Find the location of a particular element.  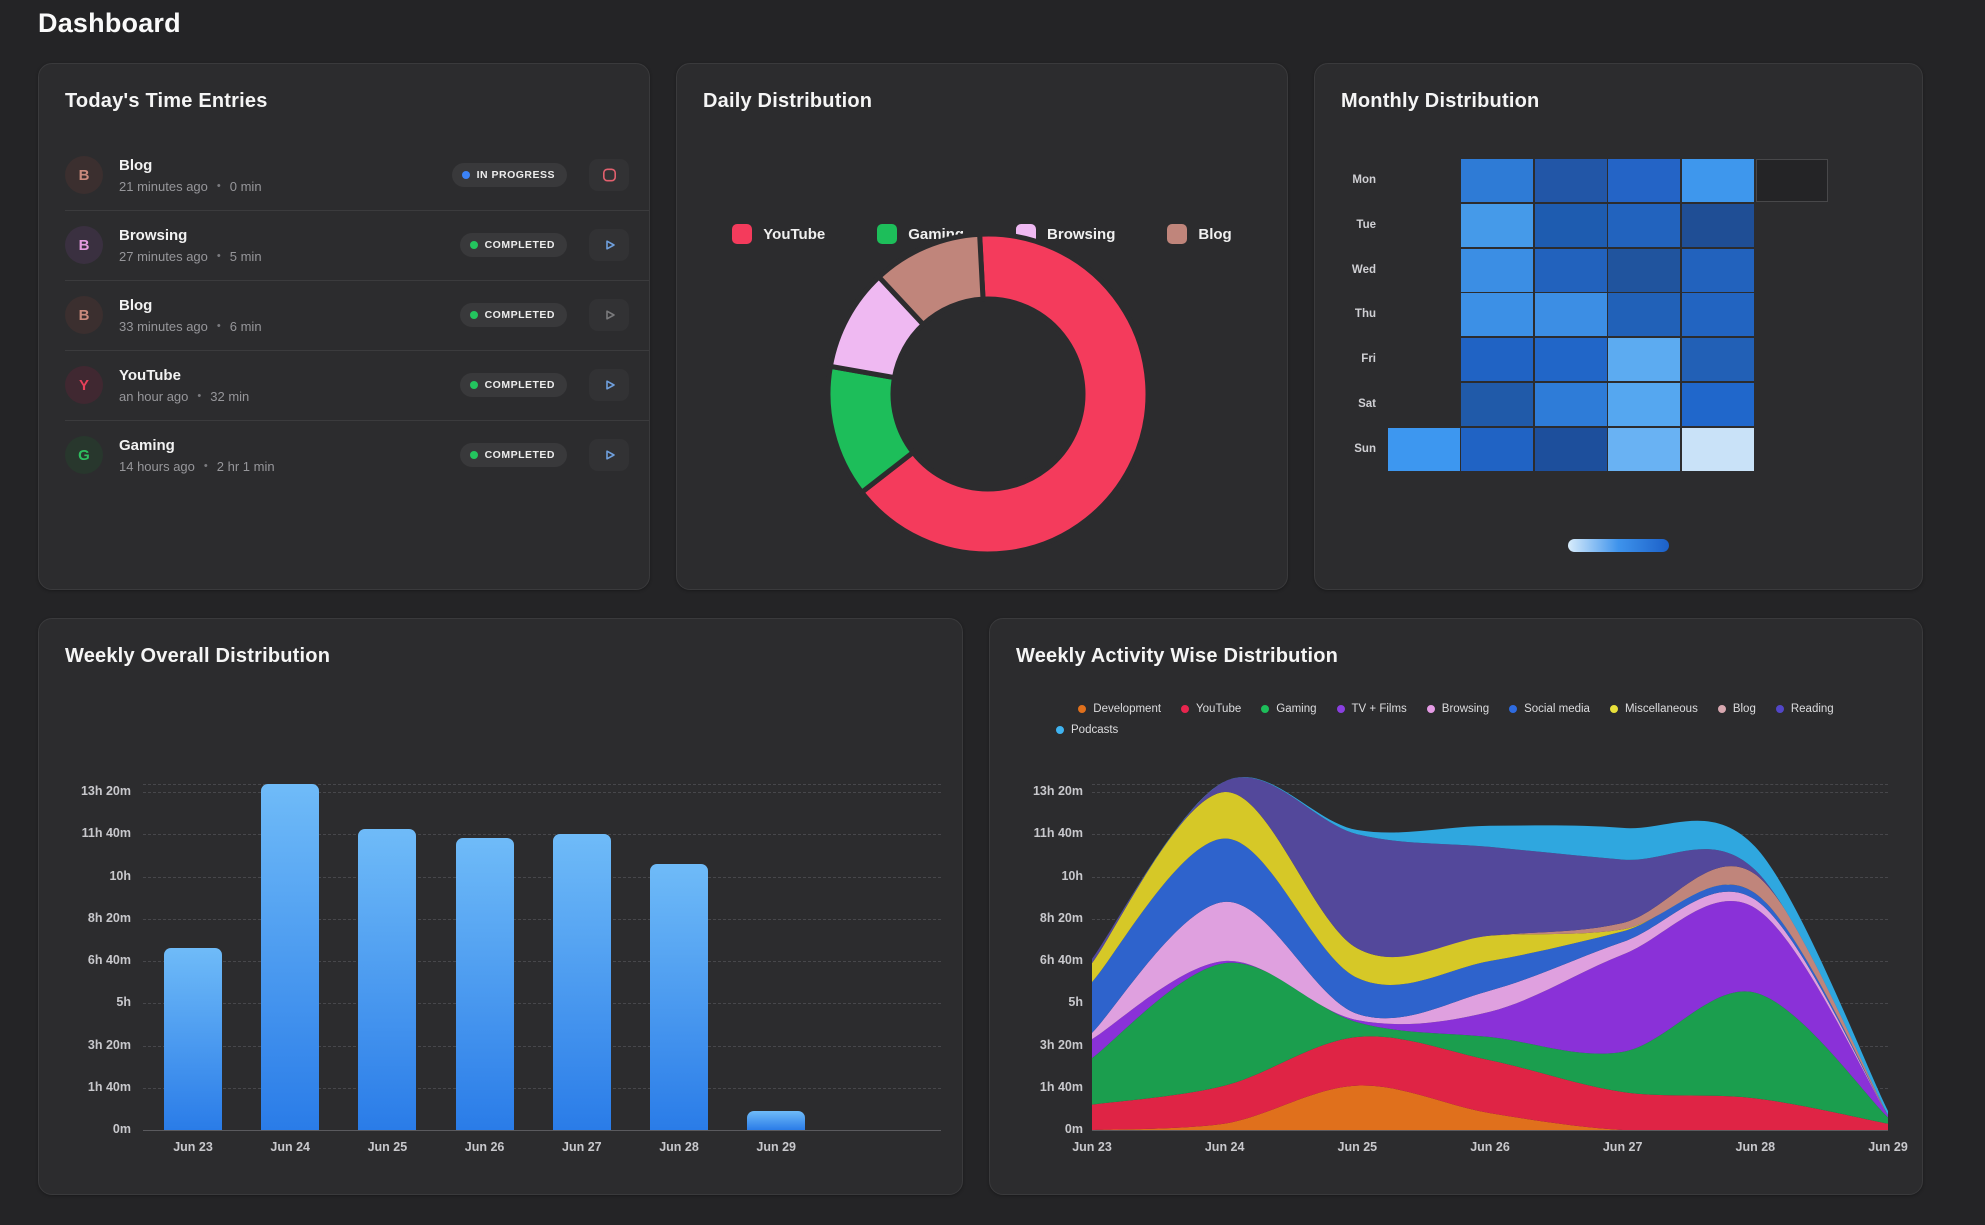

area-series-browsing is located at coordinates (1490, 1003).